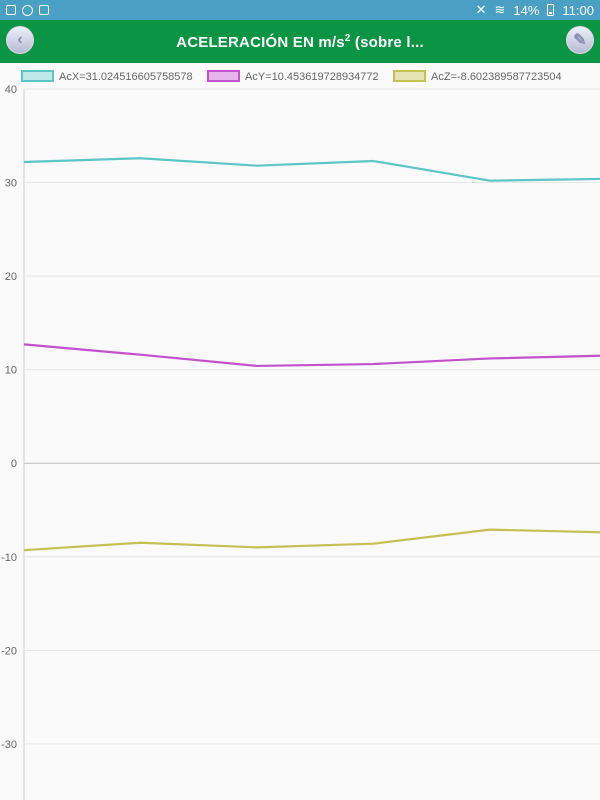  Describe the element at coordinates (260, 42) in the screenshot. I see `title-main: ACELERACIÓN EN m/s` at that location.